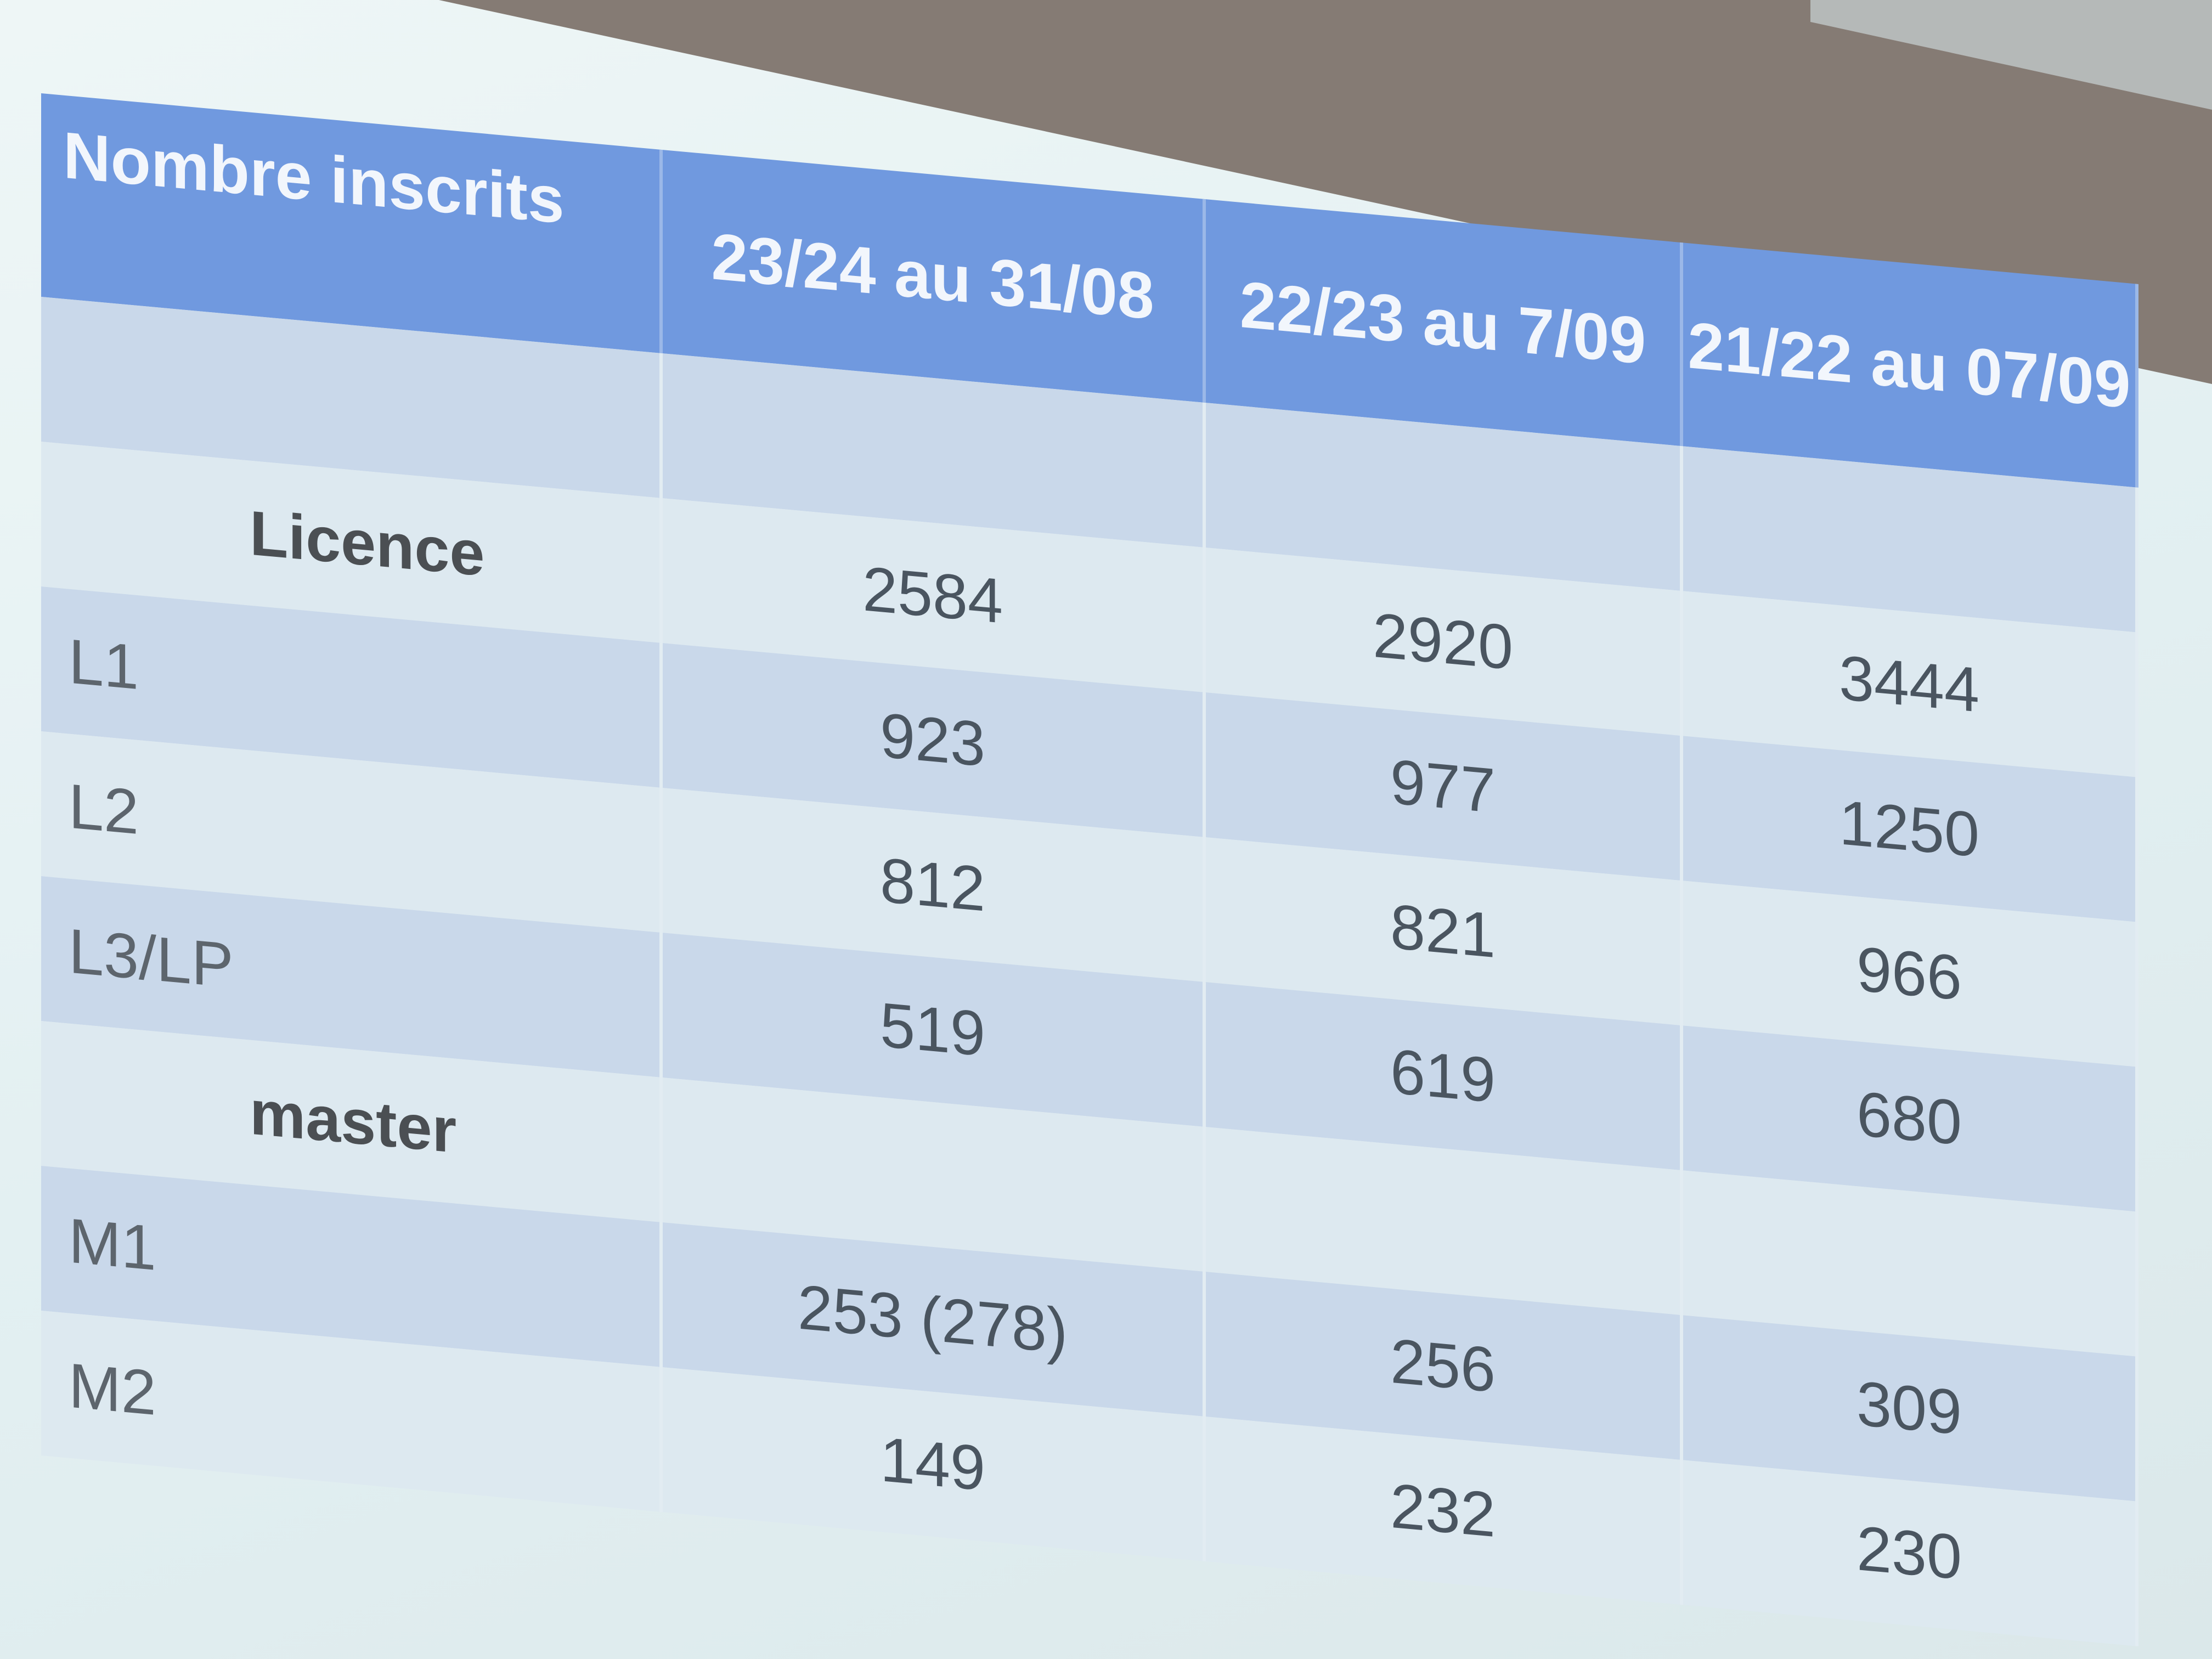 This screenshot has height=1659, width=2212. Describe the element at coordinates (1909, 365) in the screenshot. I see `header-2122: 21/22 au 07/09` at that location.